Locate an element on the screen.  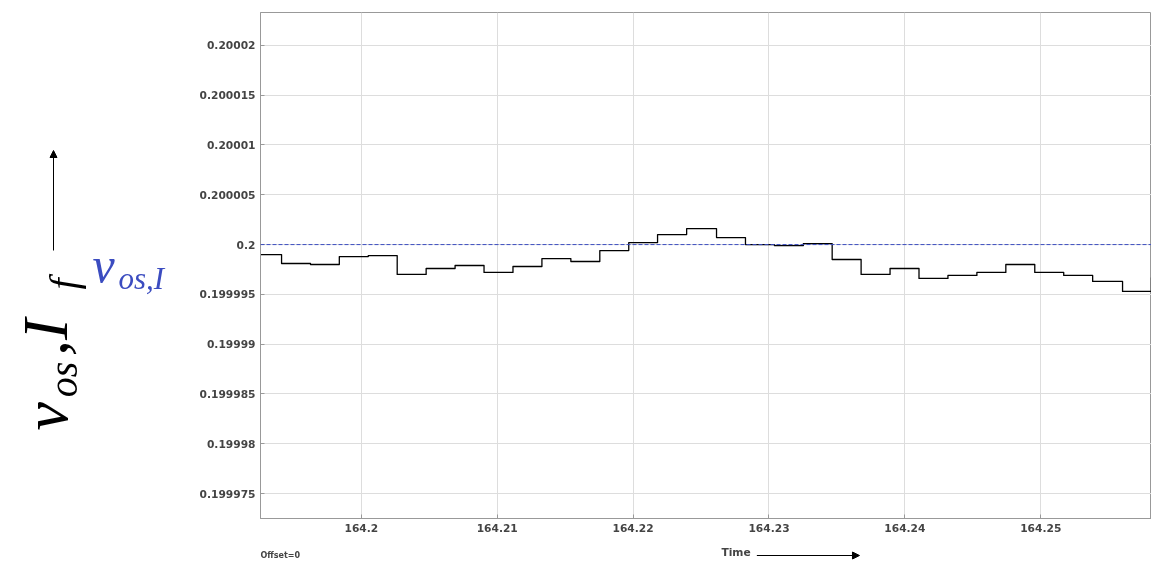
y-tick-label: 0.200015 is located at coordinates (227, 96).